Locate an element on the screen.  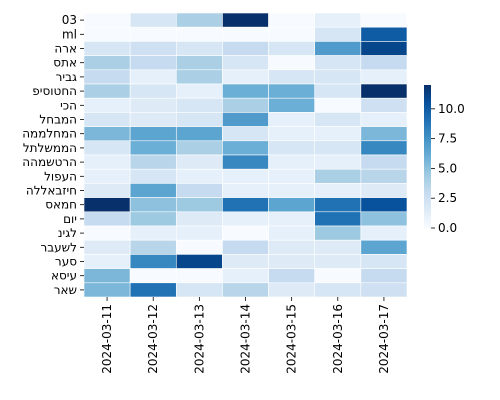
colorbar-tick-label: 0.0 is located at coordinates (447, 228).